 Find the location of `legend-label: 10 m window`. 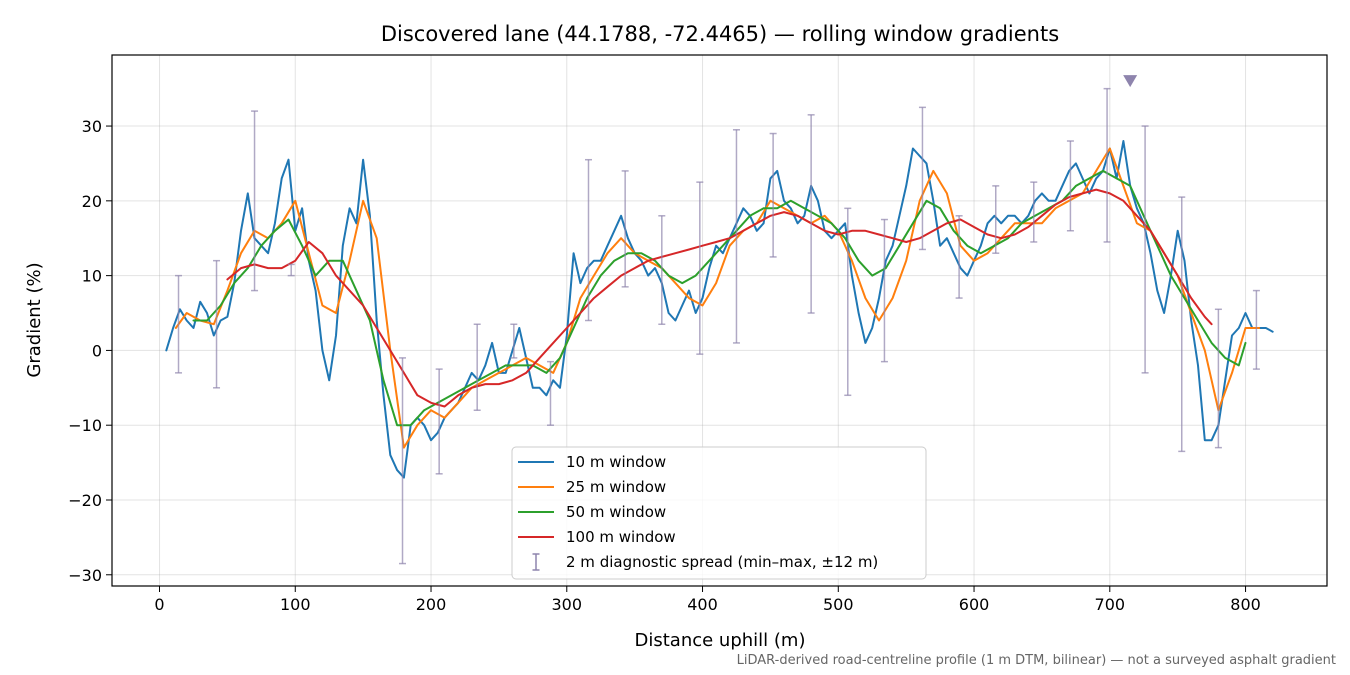

legend-label: 10 m window is located at coordinates (616, 462).